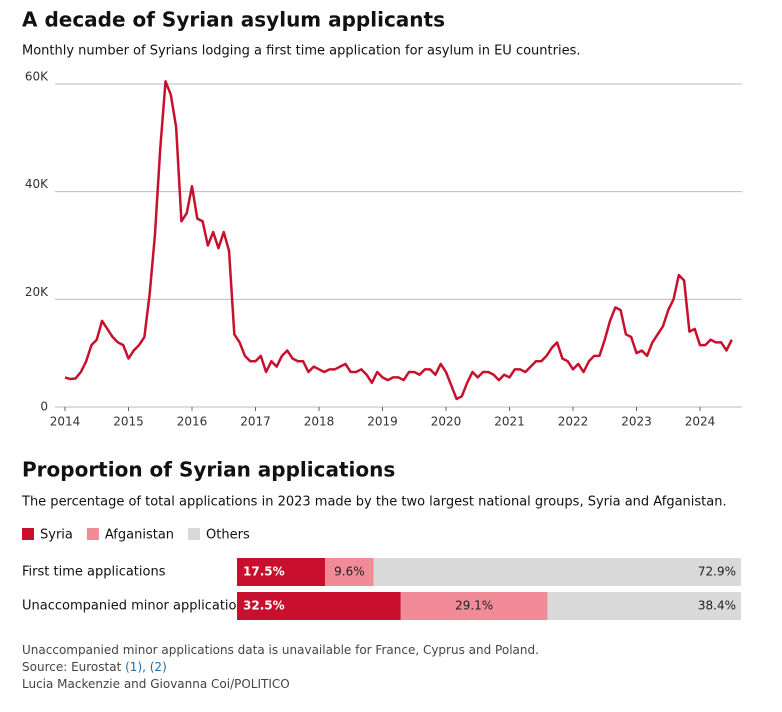 This screenshot has height=712, width=782. What do you see at coordinates (509, 422) in the screenshot?
I see `x-tick-label: 2021` at bounding box center [509, 422].